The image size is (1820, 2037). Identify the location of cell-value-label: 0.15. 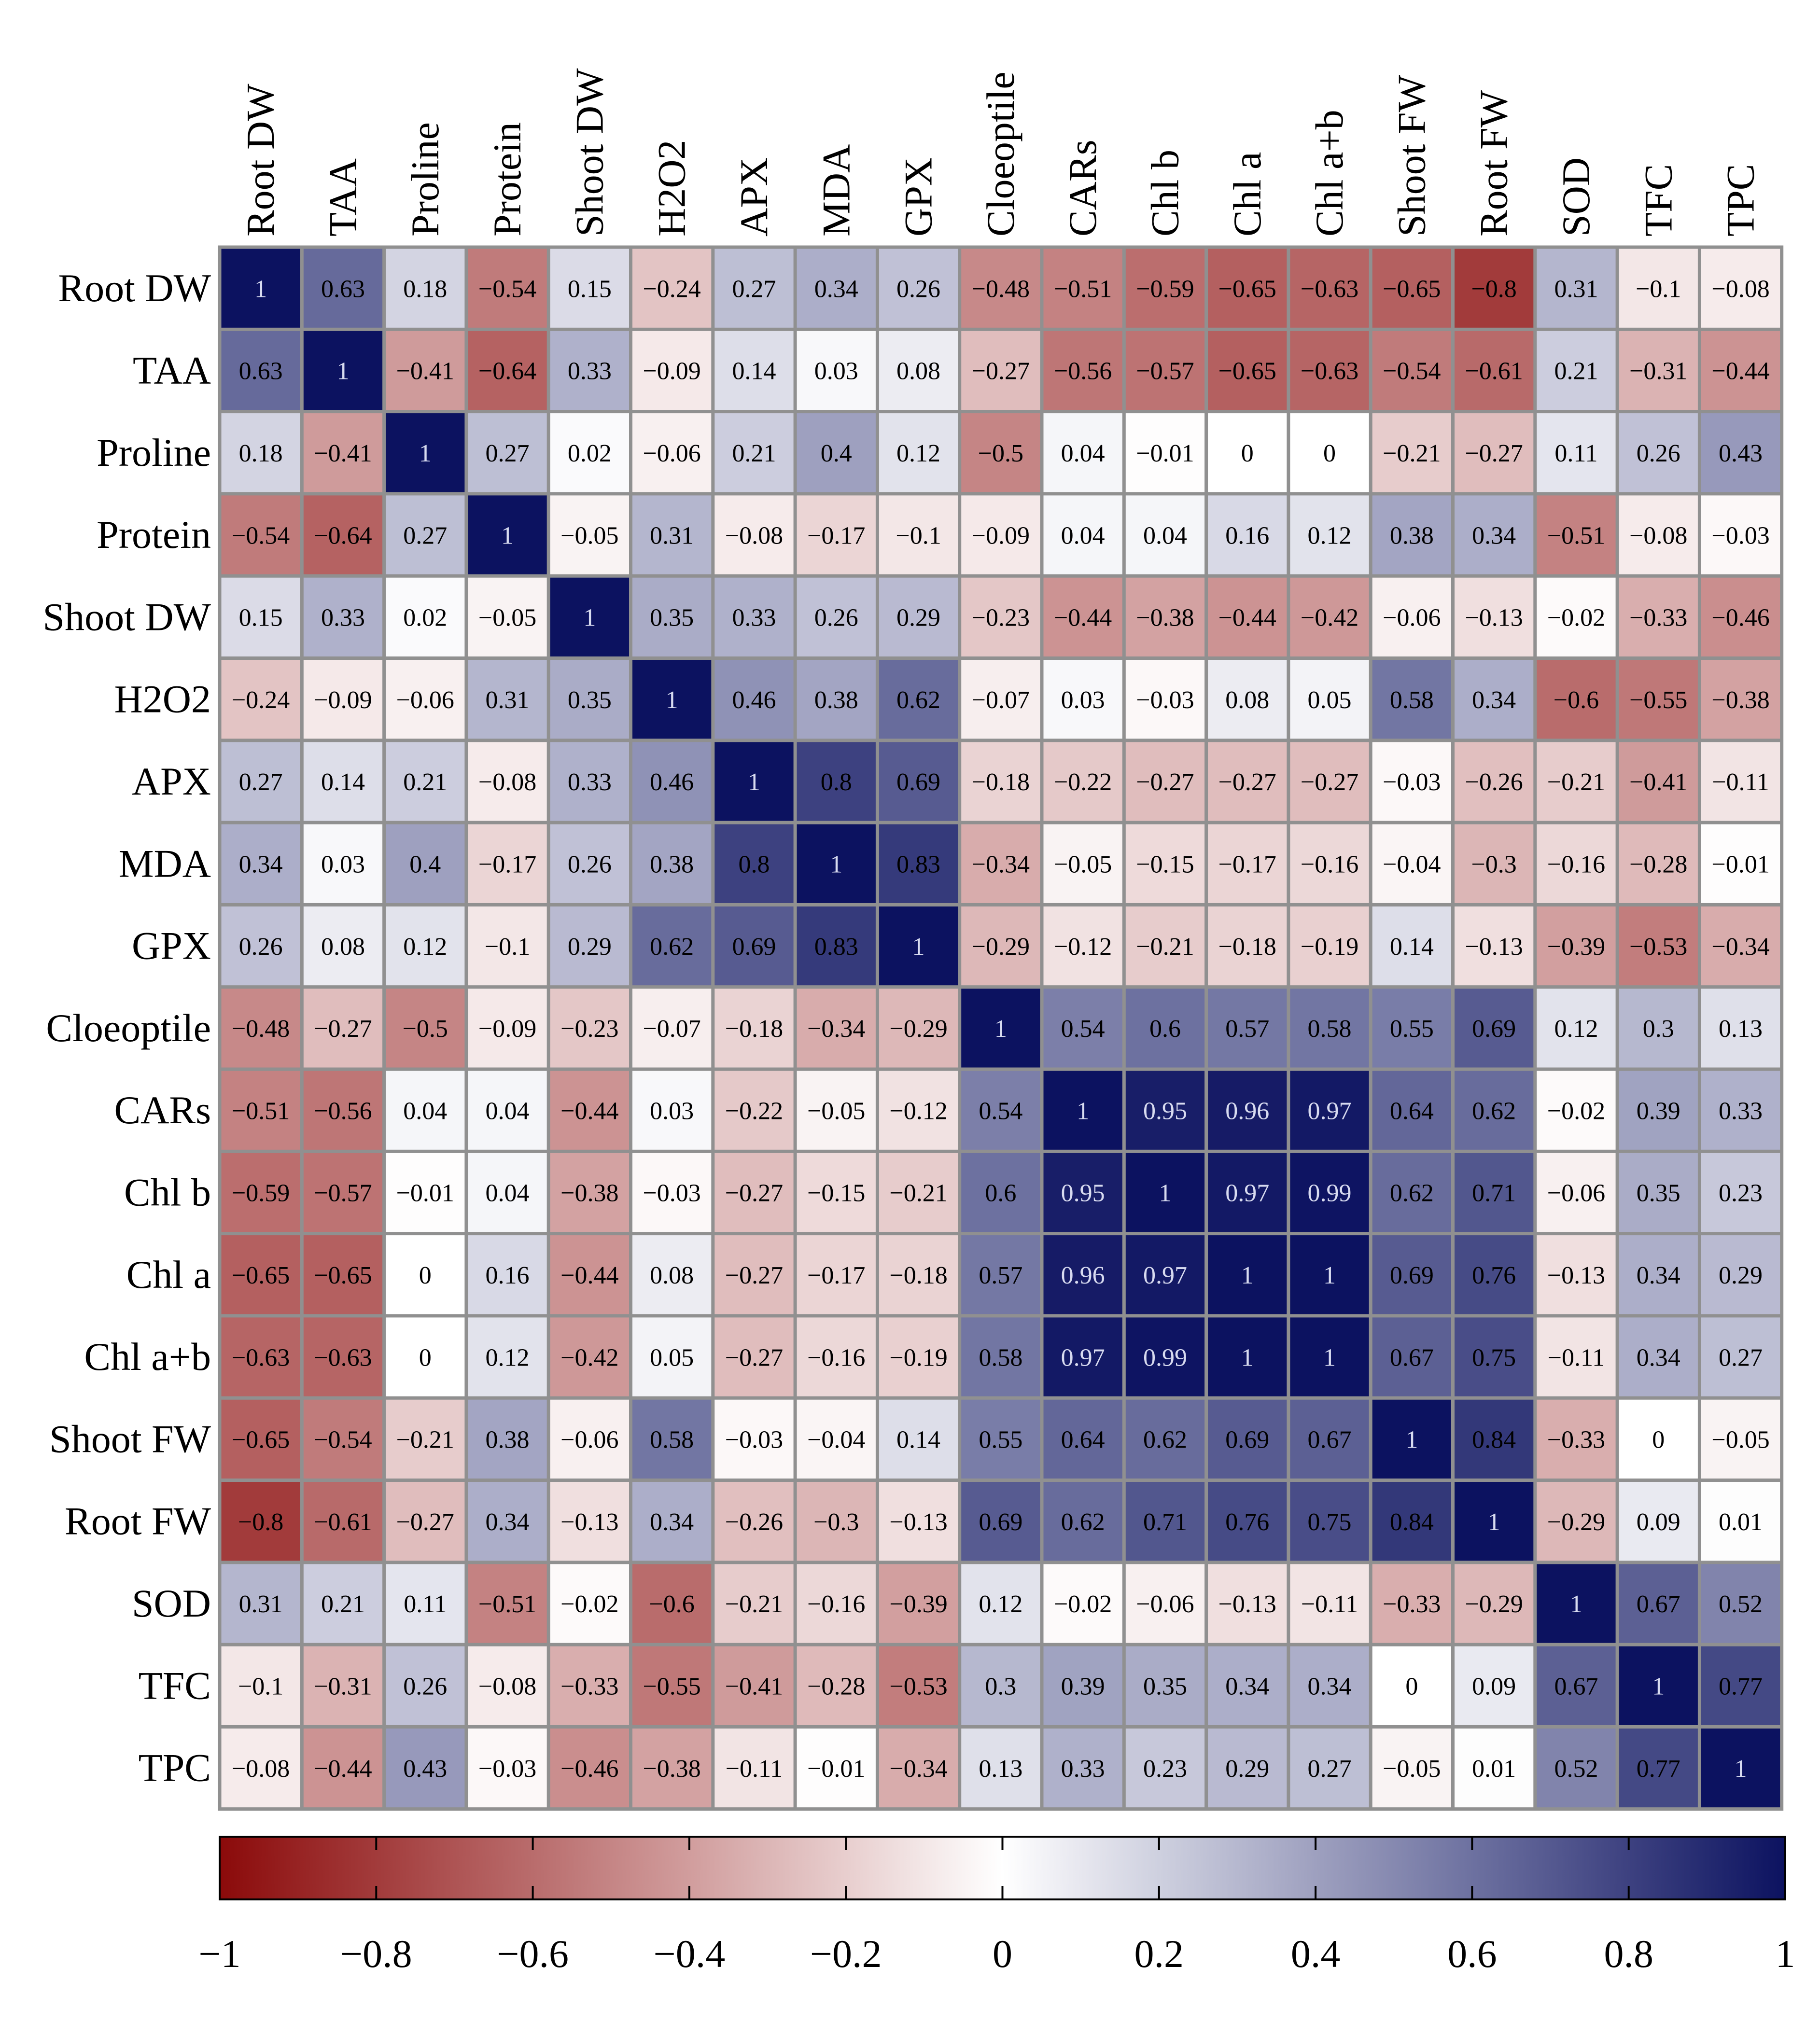
(590, 289).